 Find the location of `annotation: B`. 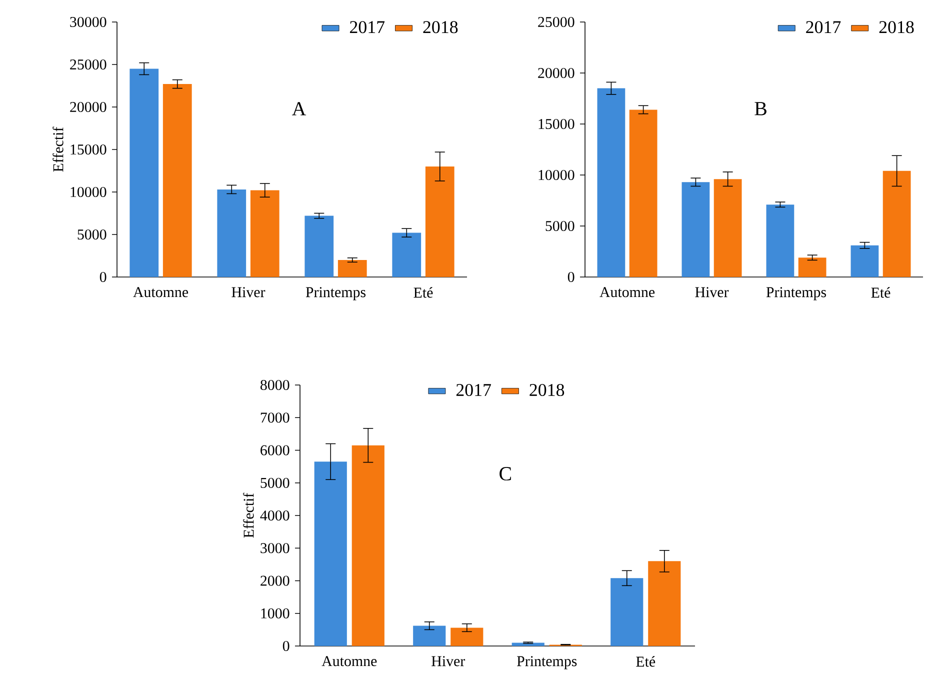

annotation: B is located at coordinates (760, 109).